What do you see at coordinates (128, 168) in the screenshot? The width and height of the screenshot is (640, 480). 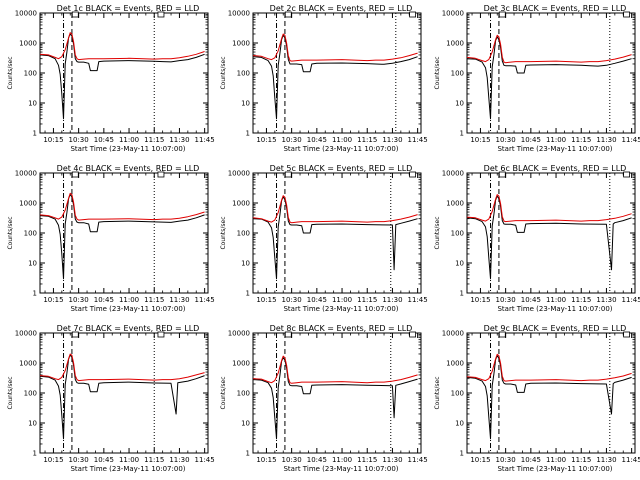 I see `chart-title: Det 4c BLACK = Events, RED = LLD` at bounding box center [128, 168].